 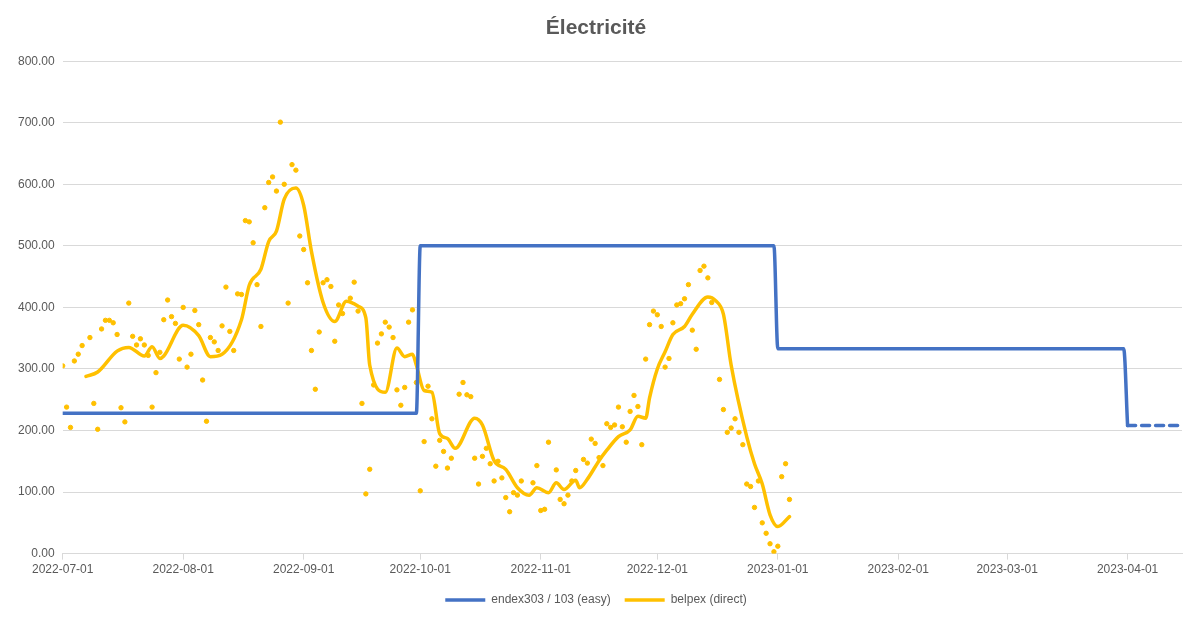 What do you see at coordinates (37, 429) in the screenshot?
I see `y-tick-label: 200.00` at bounding box center [37, 429].